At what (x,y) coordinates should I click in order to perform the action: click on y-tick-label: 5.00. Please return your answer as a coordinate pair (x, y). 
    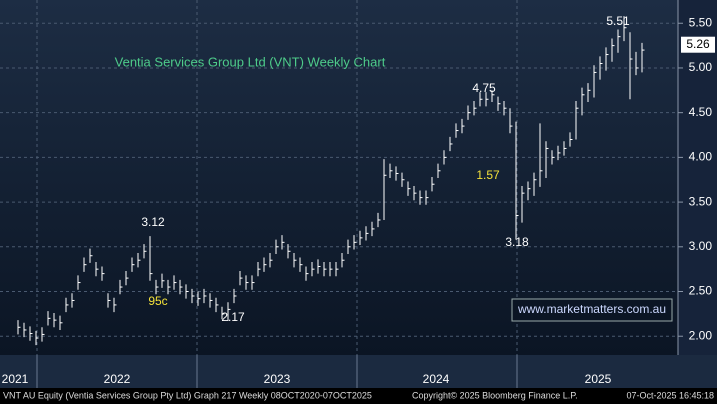
    Looking at the image, I should click on (701, 67).